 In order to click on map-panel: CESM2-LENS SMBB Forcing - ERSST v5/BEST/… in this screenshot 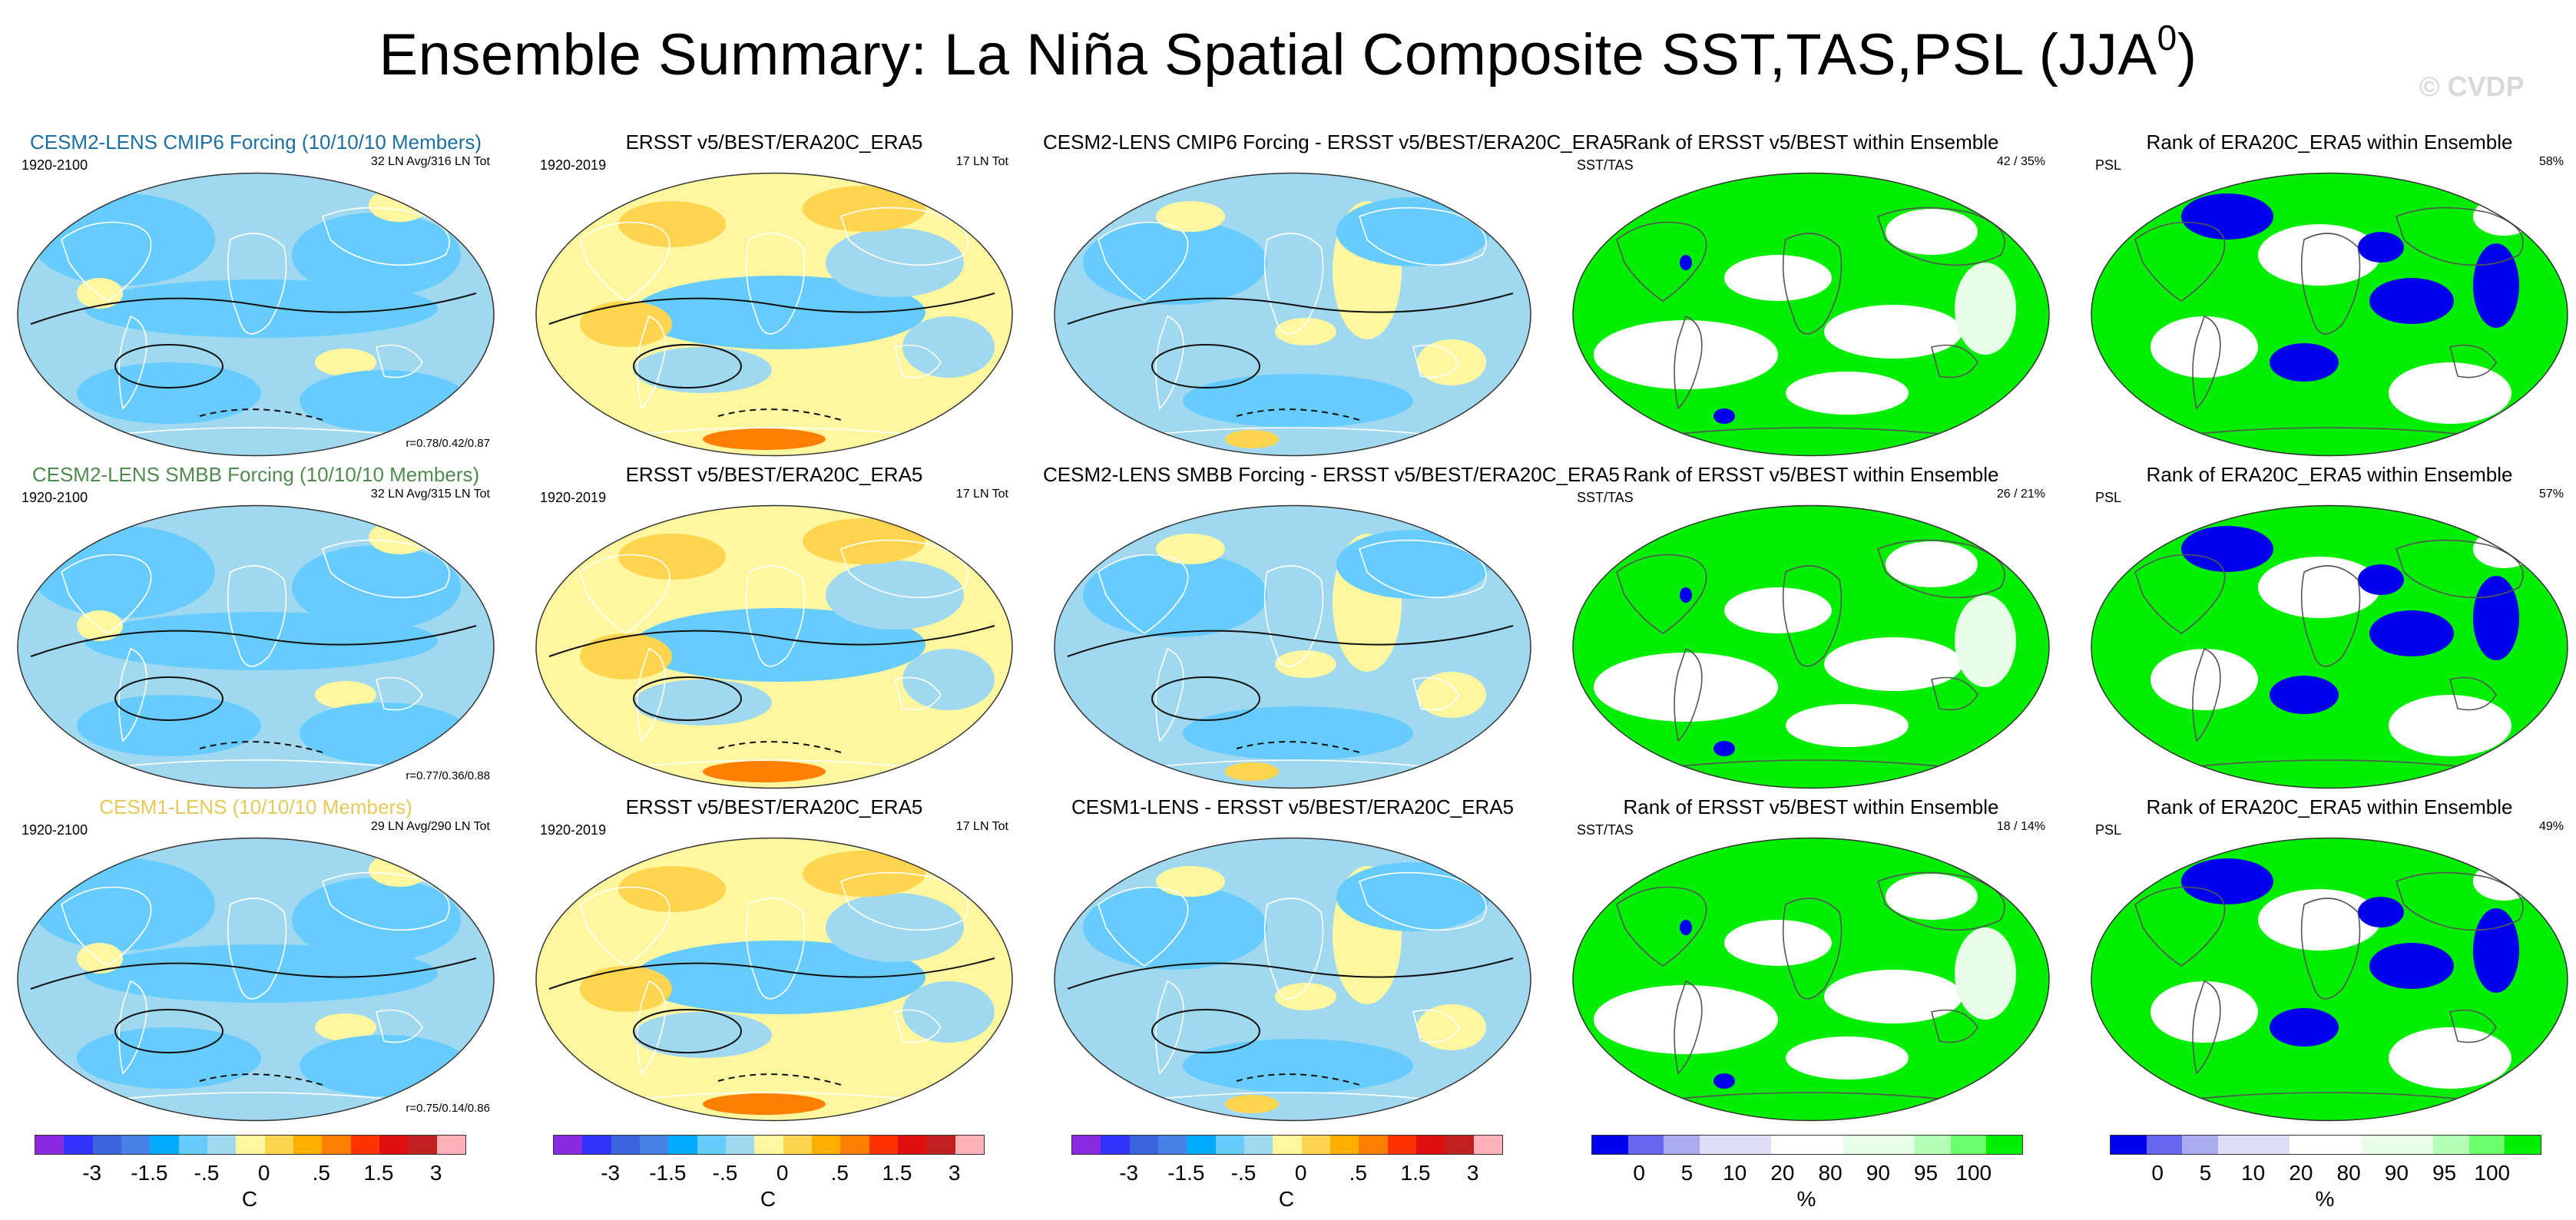, I will do `click(1331, 626)`.